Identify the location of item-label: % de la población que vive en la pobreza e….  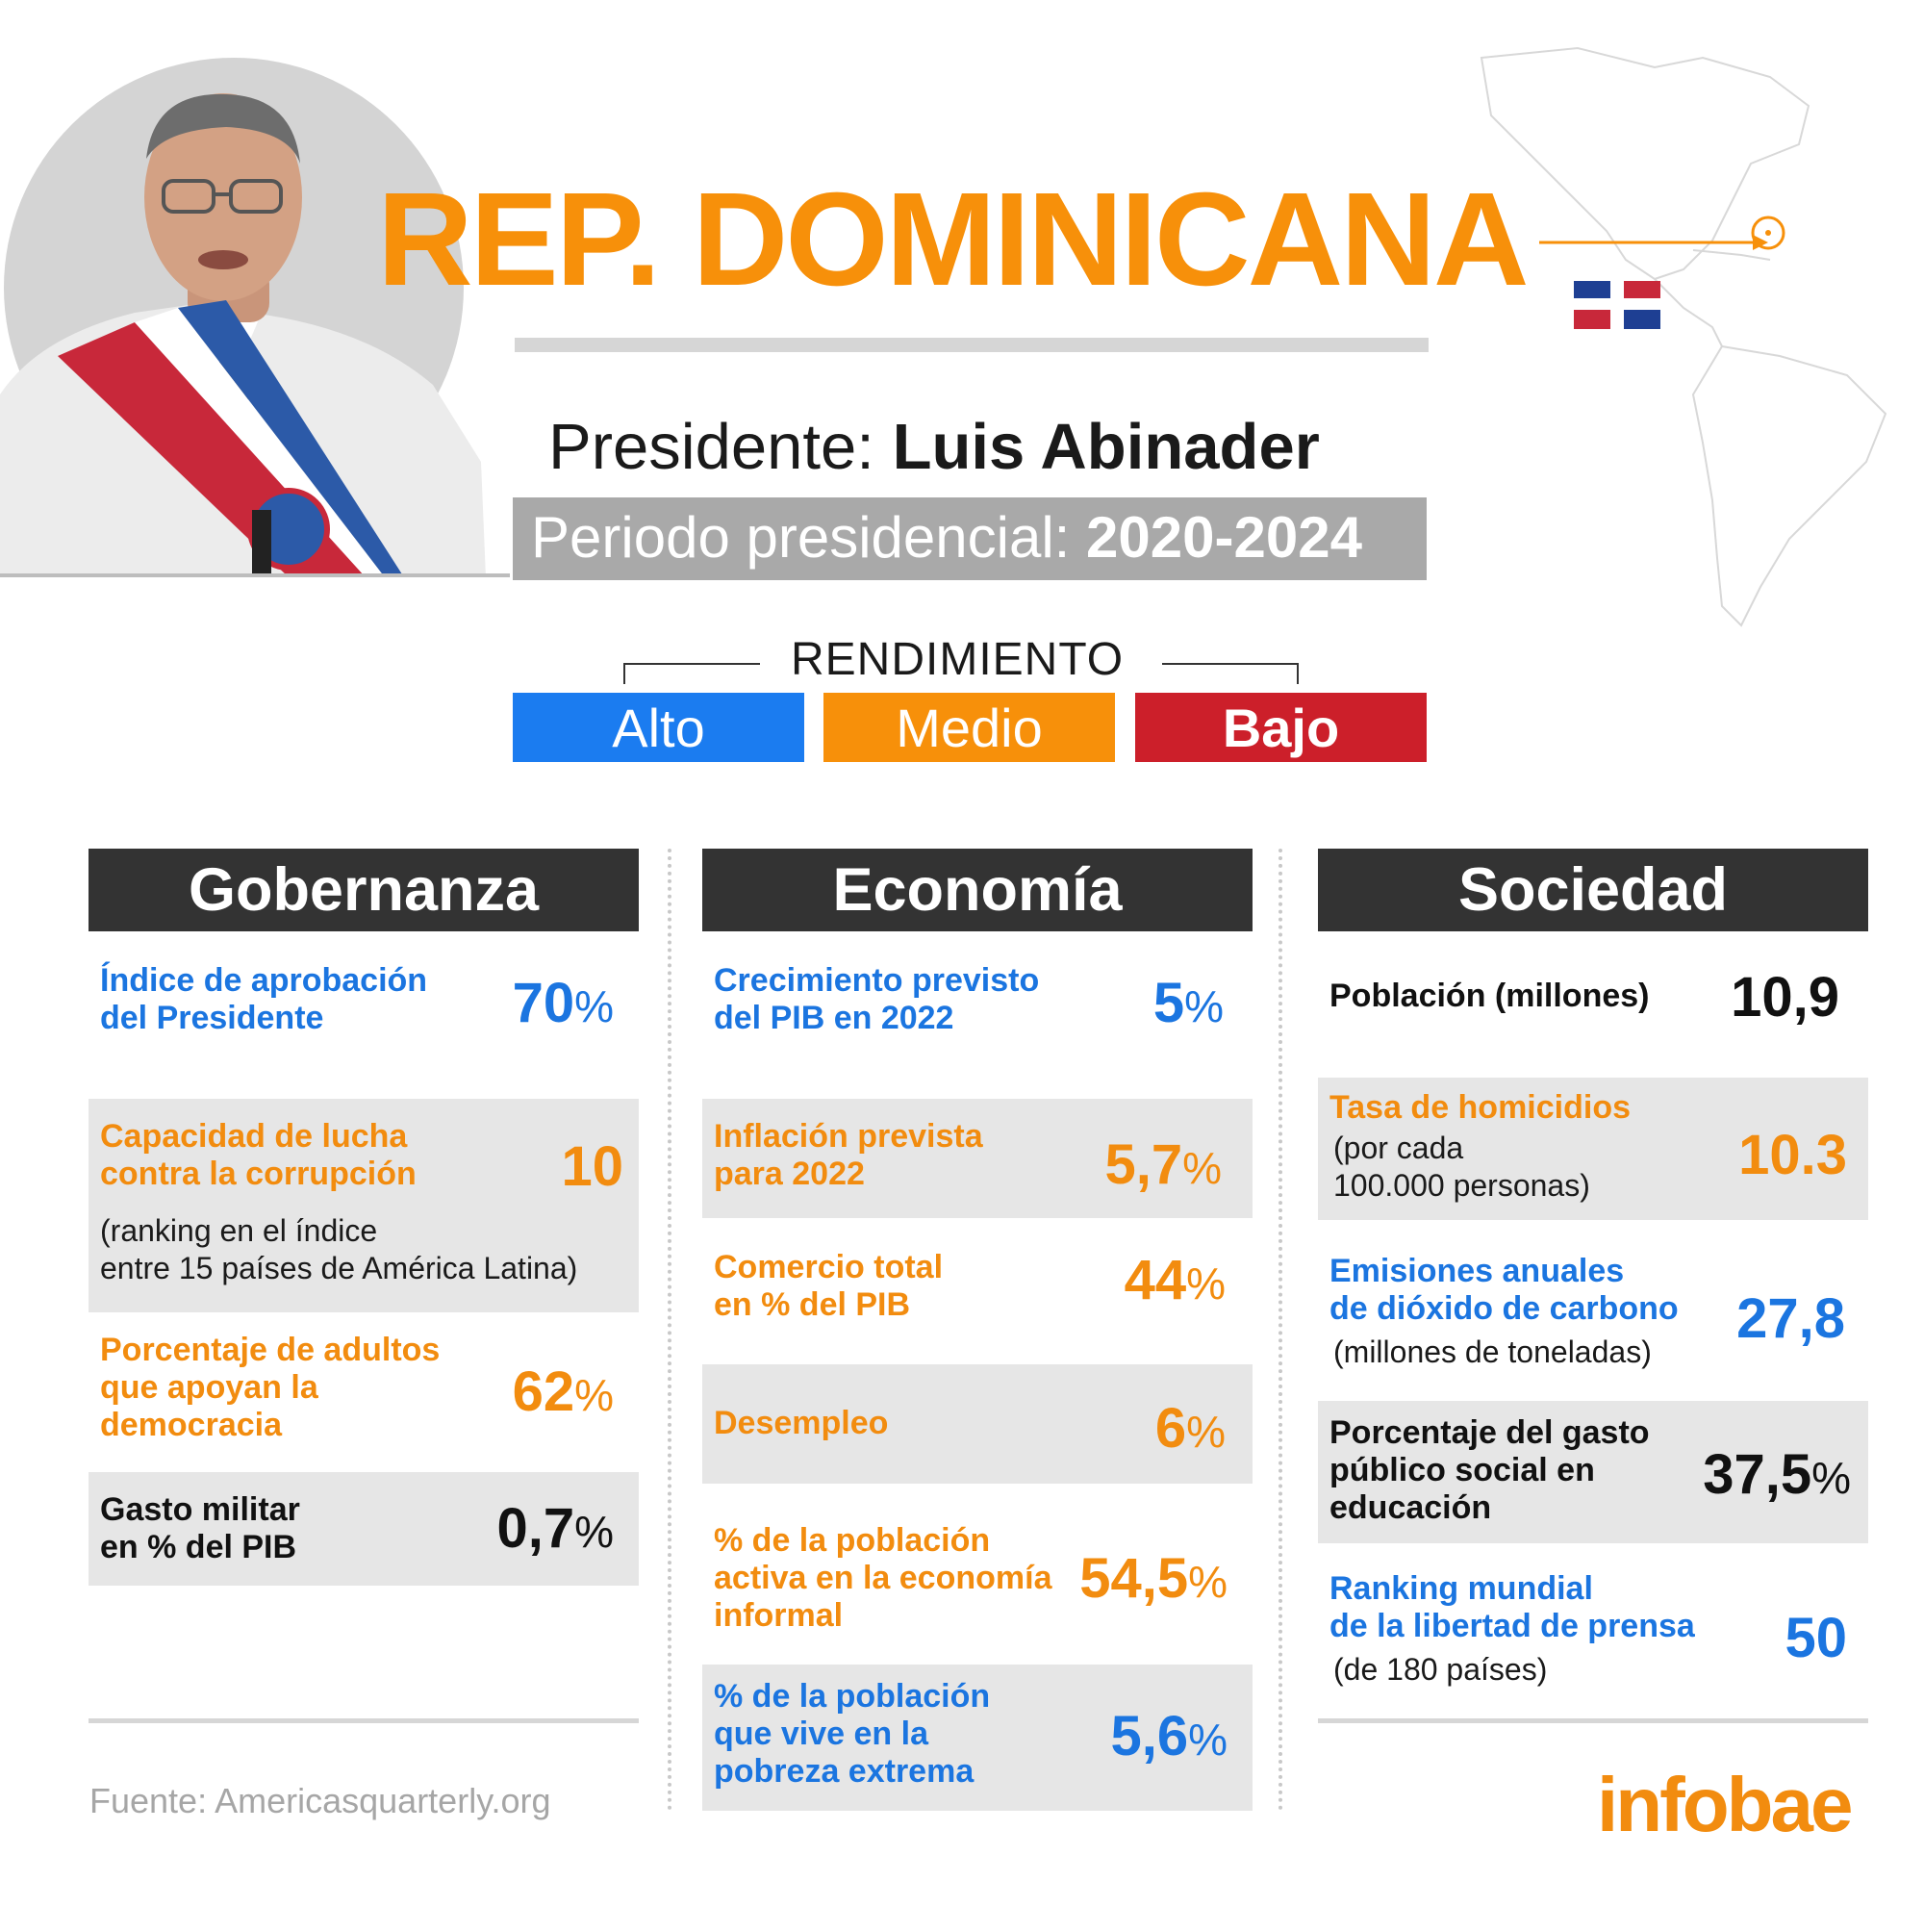
(852, 1734).